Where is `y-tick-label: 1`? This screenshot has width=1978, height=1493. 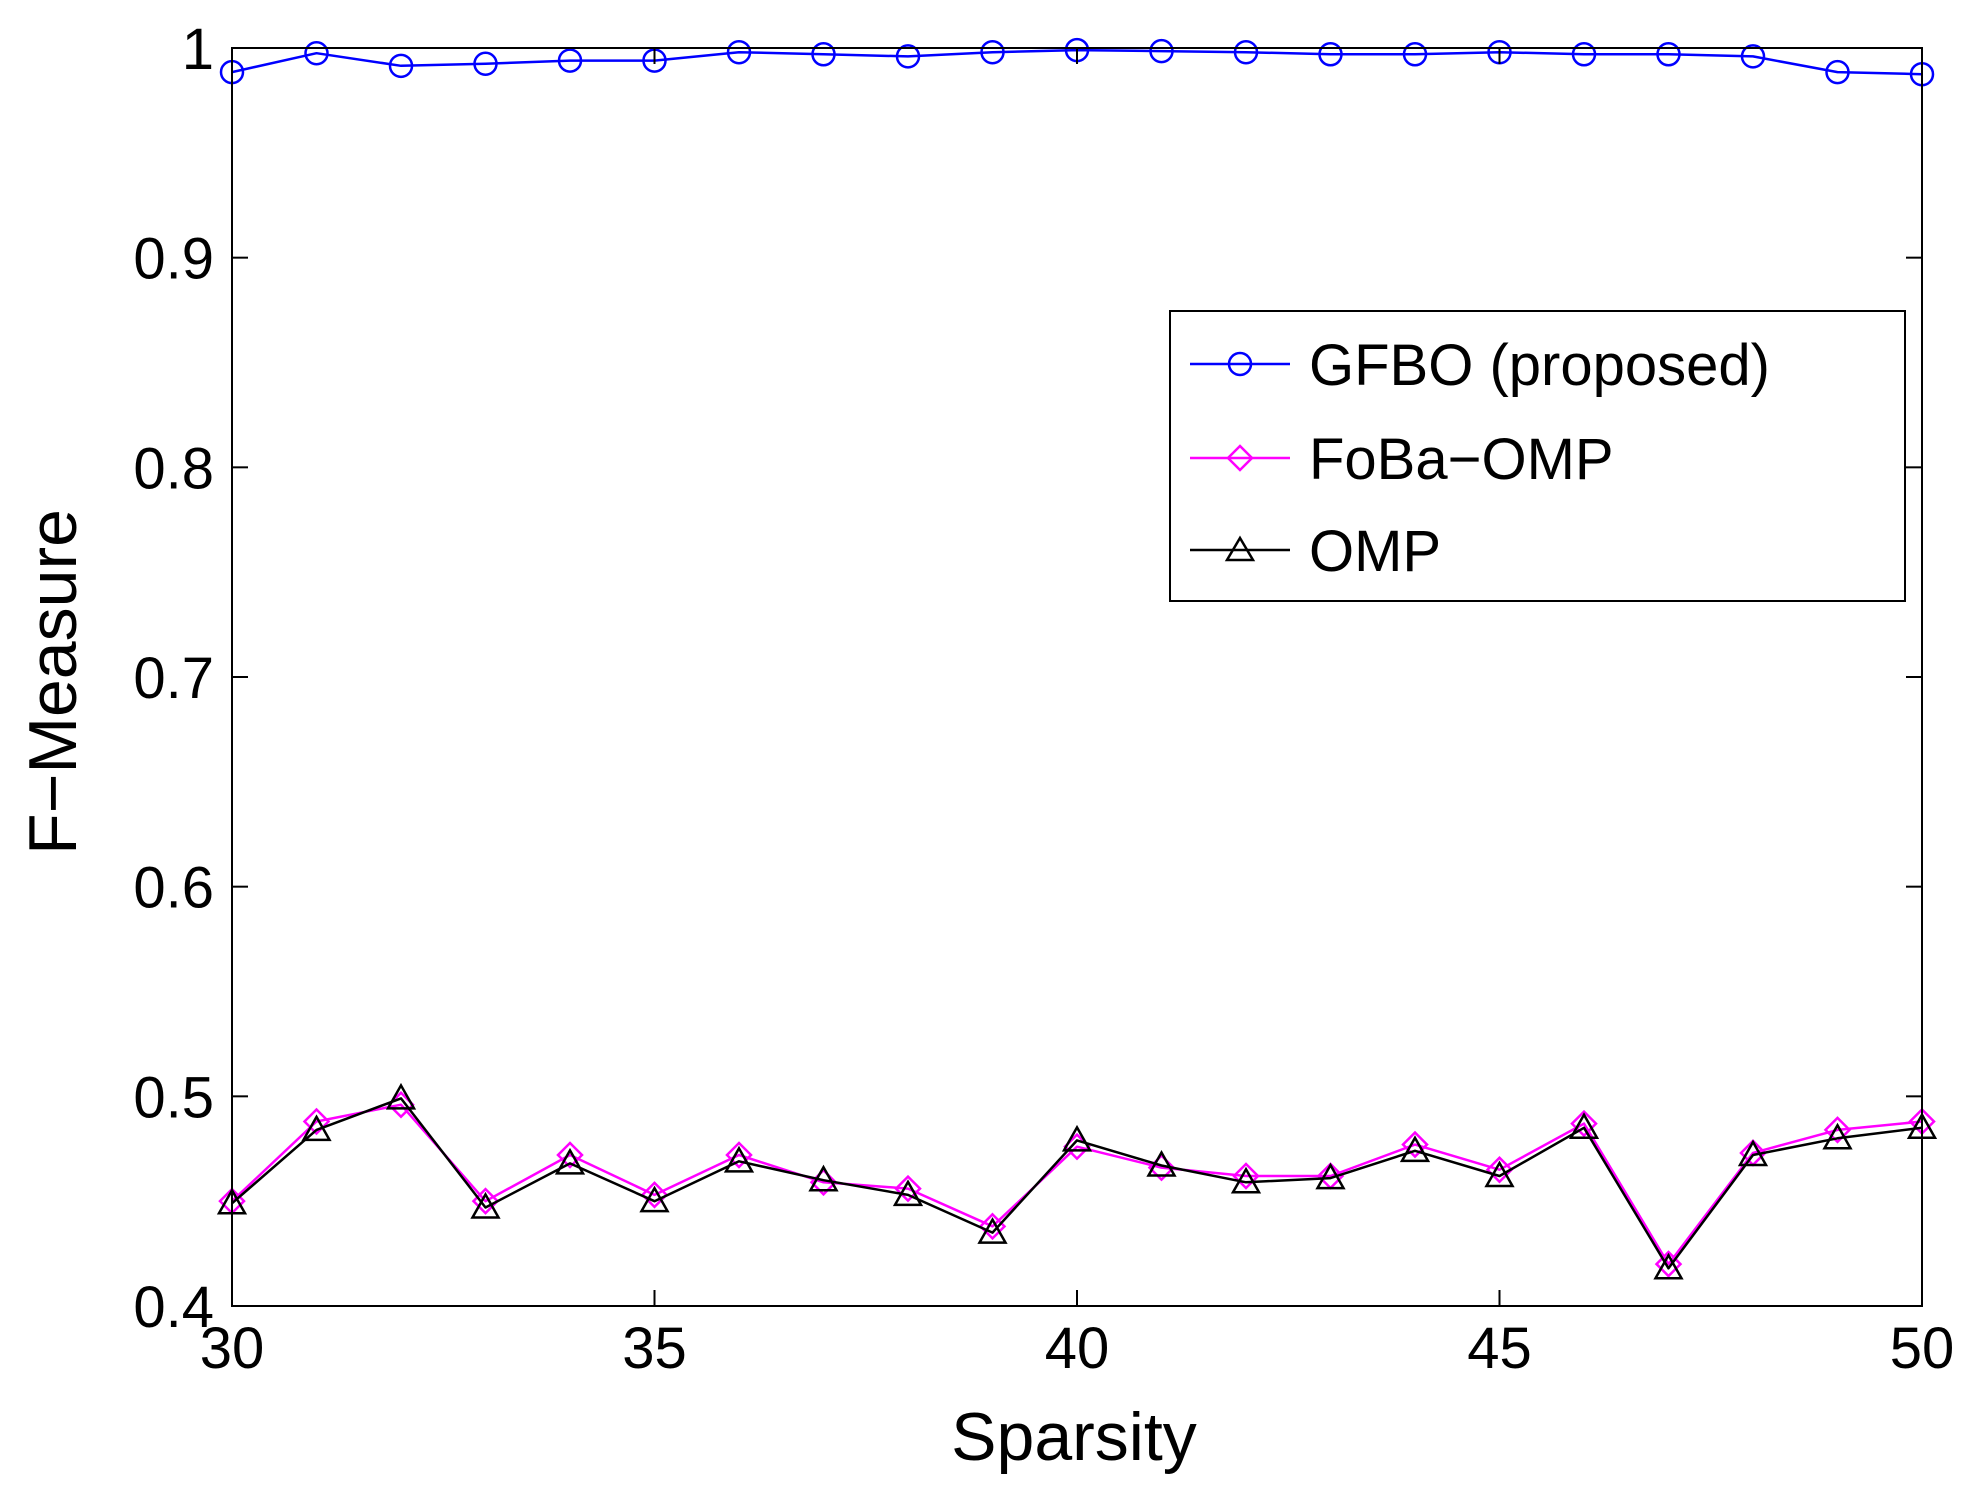 y-tick-label: 1 is located at coordinates (198, 49).